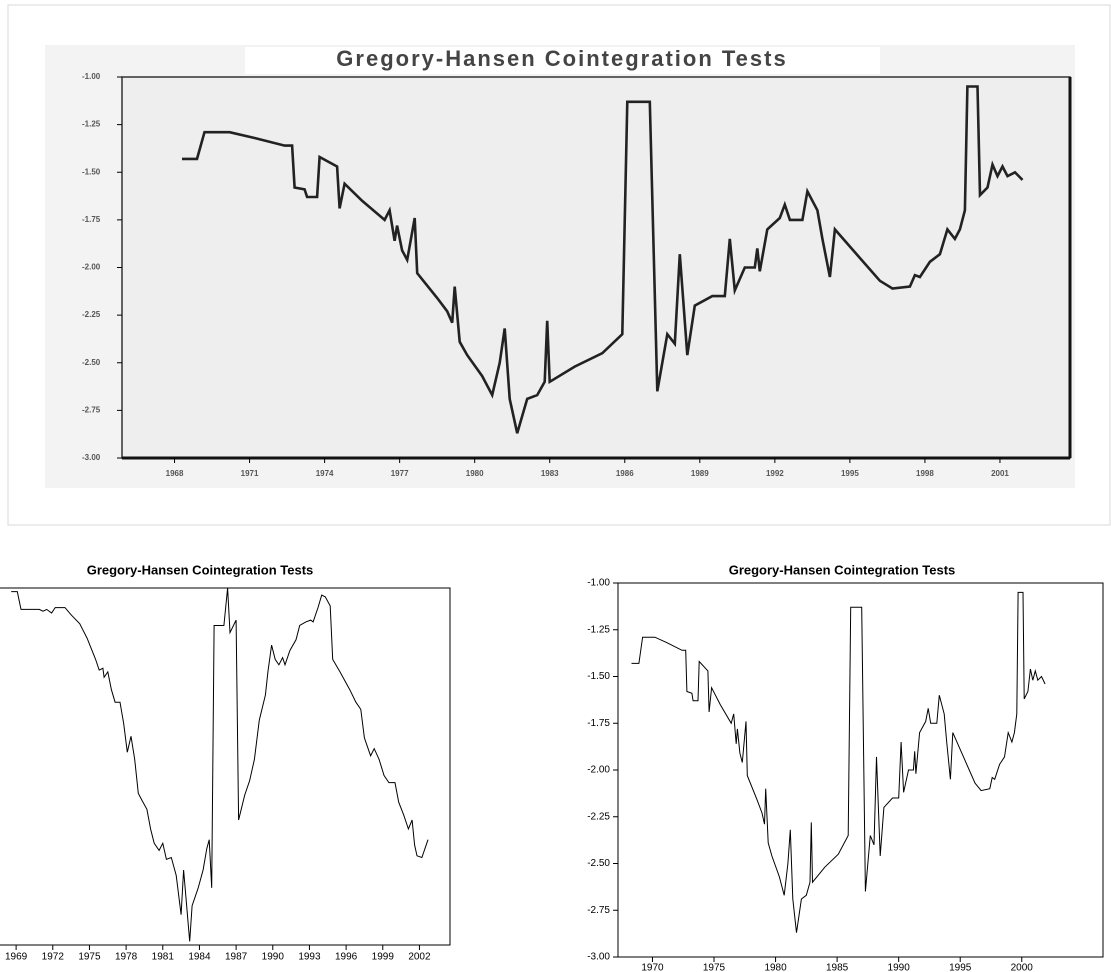 This screenshot has height=972, width=1111. What do you see at coordinates (925, 473) in the screenshot?
I see `x-tick-label: 1998` at bounding box center [925, 473].